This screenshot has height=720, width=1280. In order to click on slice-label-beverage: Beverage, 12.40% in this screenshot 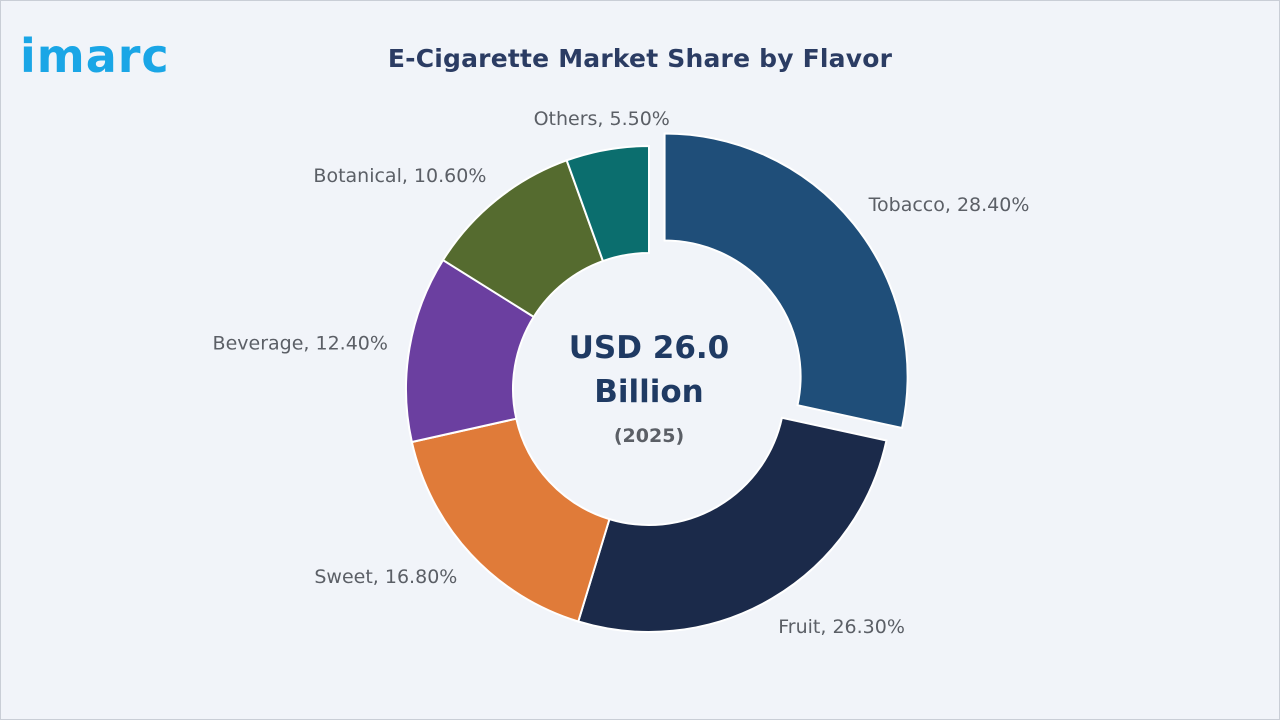, I will do `click(300, 344)`.